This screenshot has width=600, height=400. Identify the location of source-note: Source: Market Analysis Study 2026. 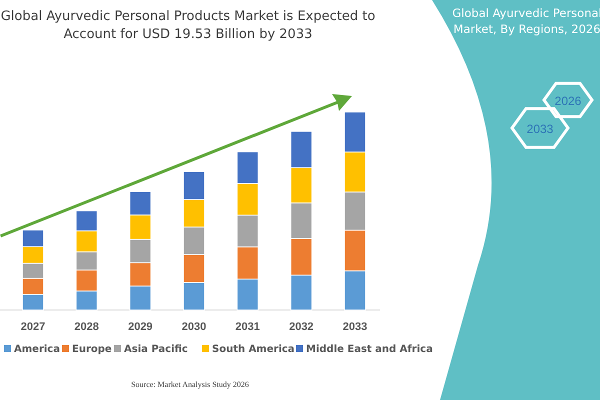
(190, 384).